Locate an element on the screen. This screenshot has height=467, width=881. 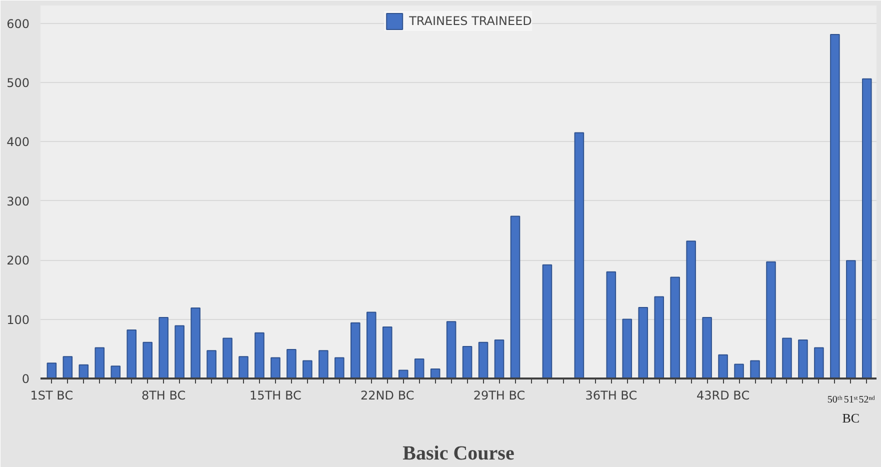
text: BC is located at coordinates (851, 418).